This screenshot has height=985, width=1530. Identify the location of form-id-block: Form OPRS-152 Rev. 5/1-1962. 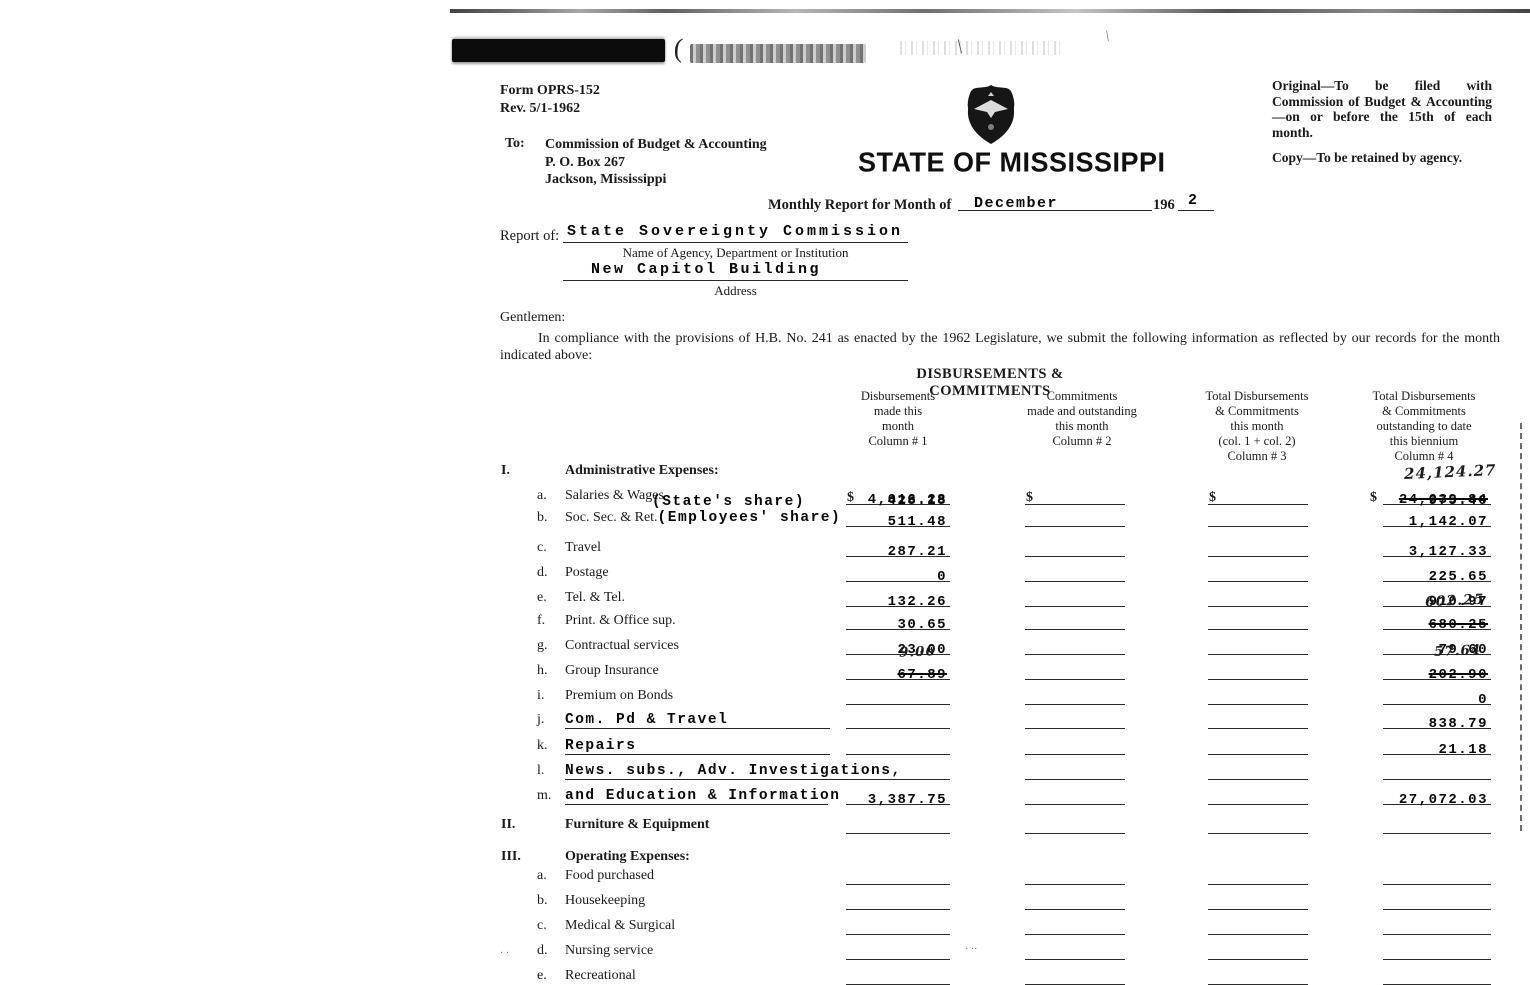
(550, 100).